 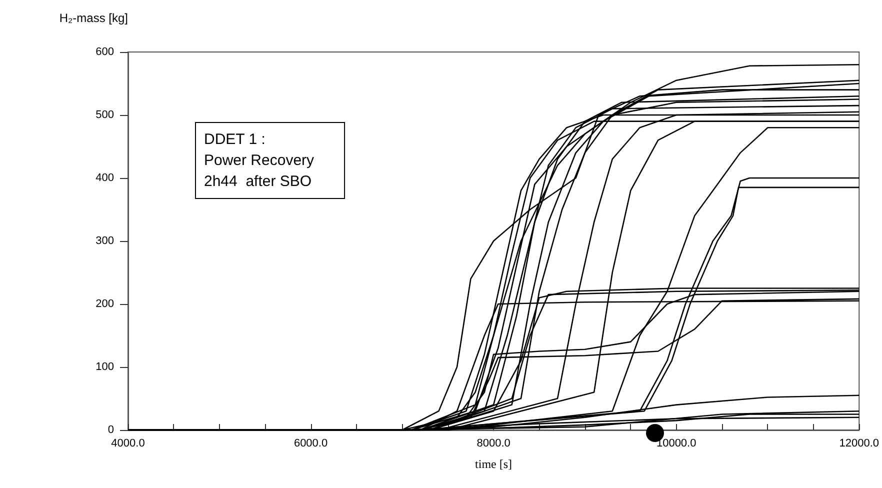 What do you see at coordinates (105, 241) in the screenshot?
I see `y-tick-label: 300` at bounding box center [105, 241].